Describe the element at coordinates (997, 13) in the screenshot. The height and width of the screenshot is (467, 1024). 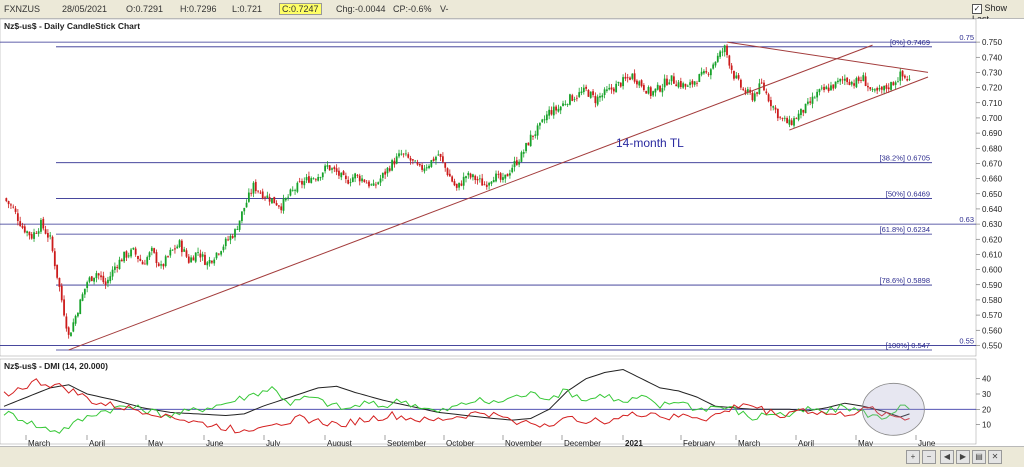
I see `show-last-toggle: ✓ Show Last` at that location.